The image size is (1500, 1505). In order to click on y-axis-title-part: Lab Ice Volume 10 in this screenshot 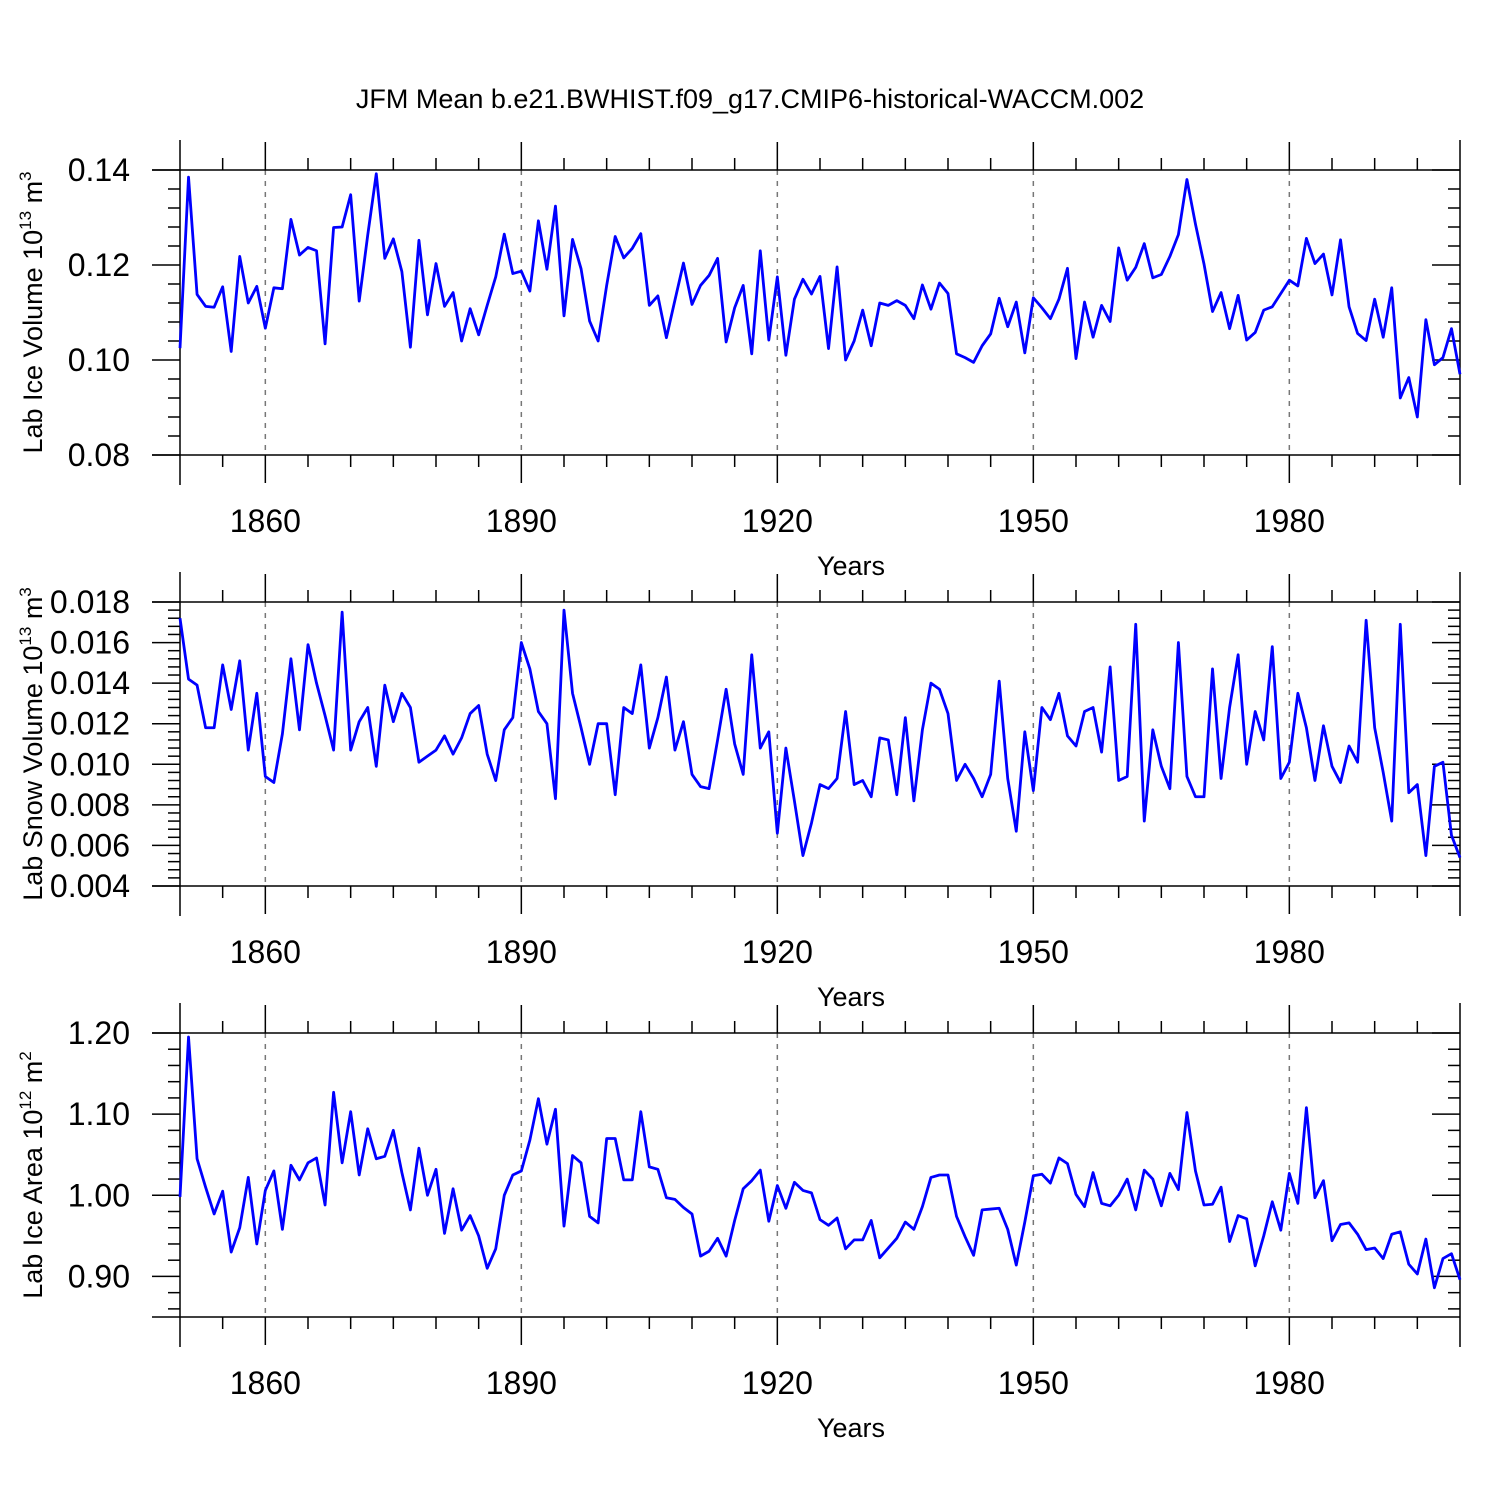, I will do `click(33, 342)`.